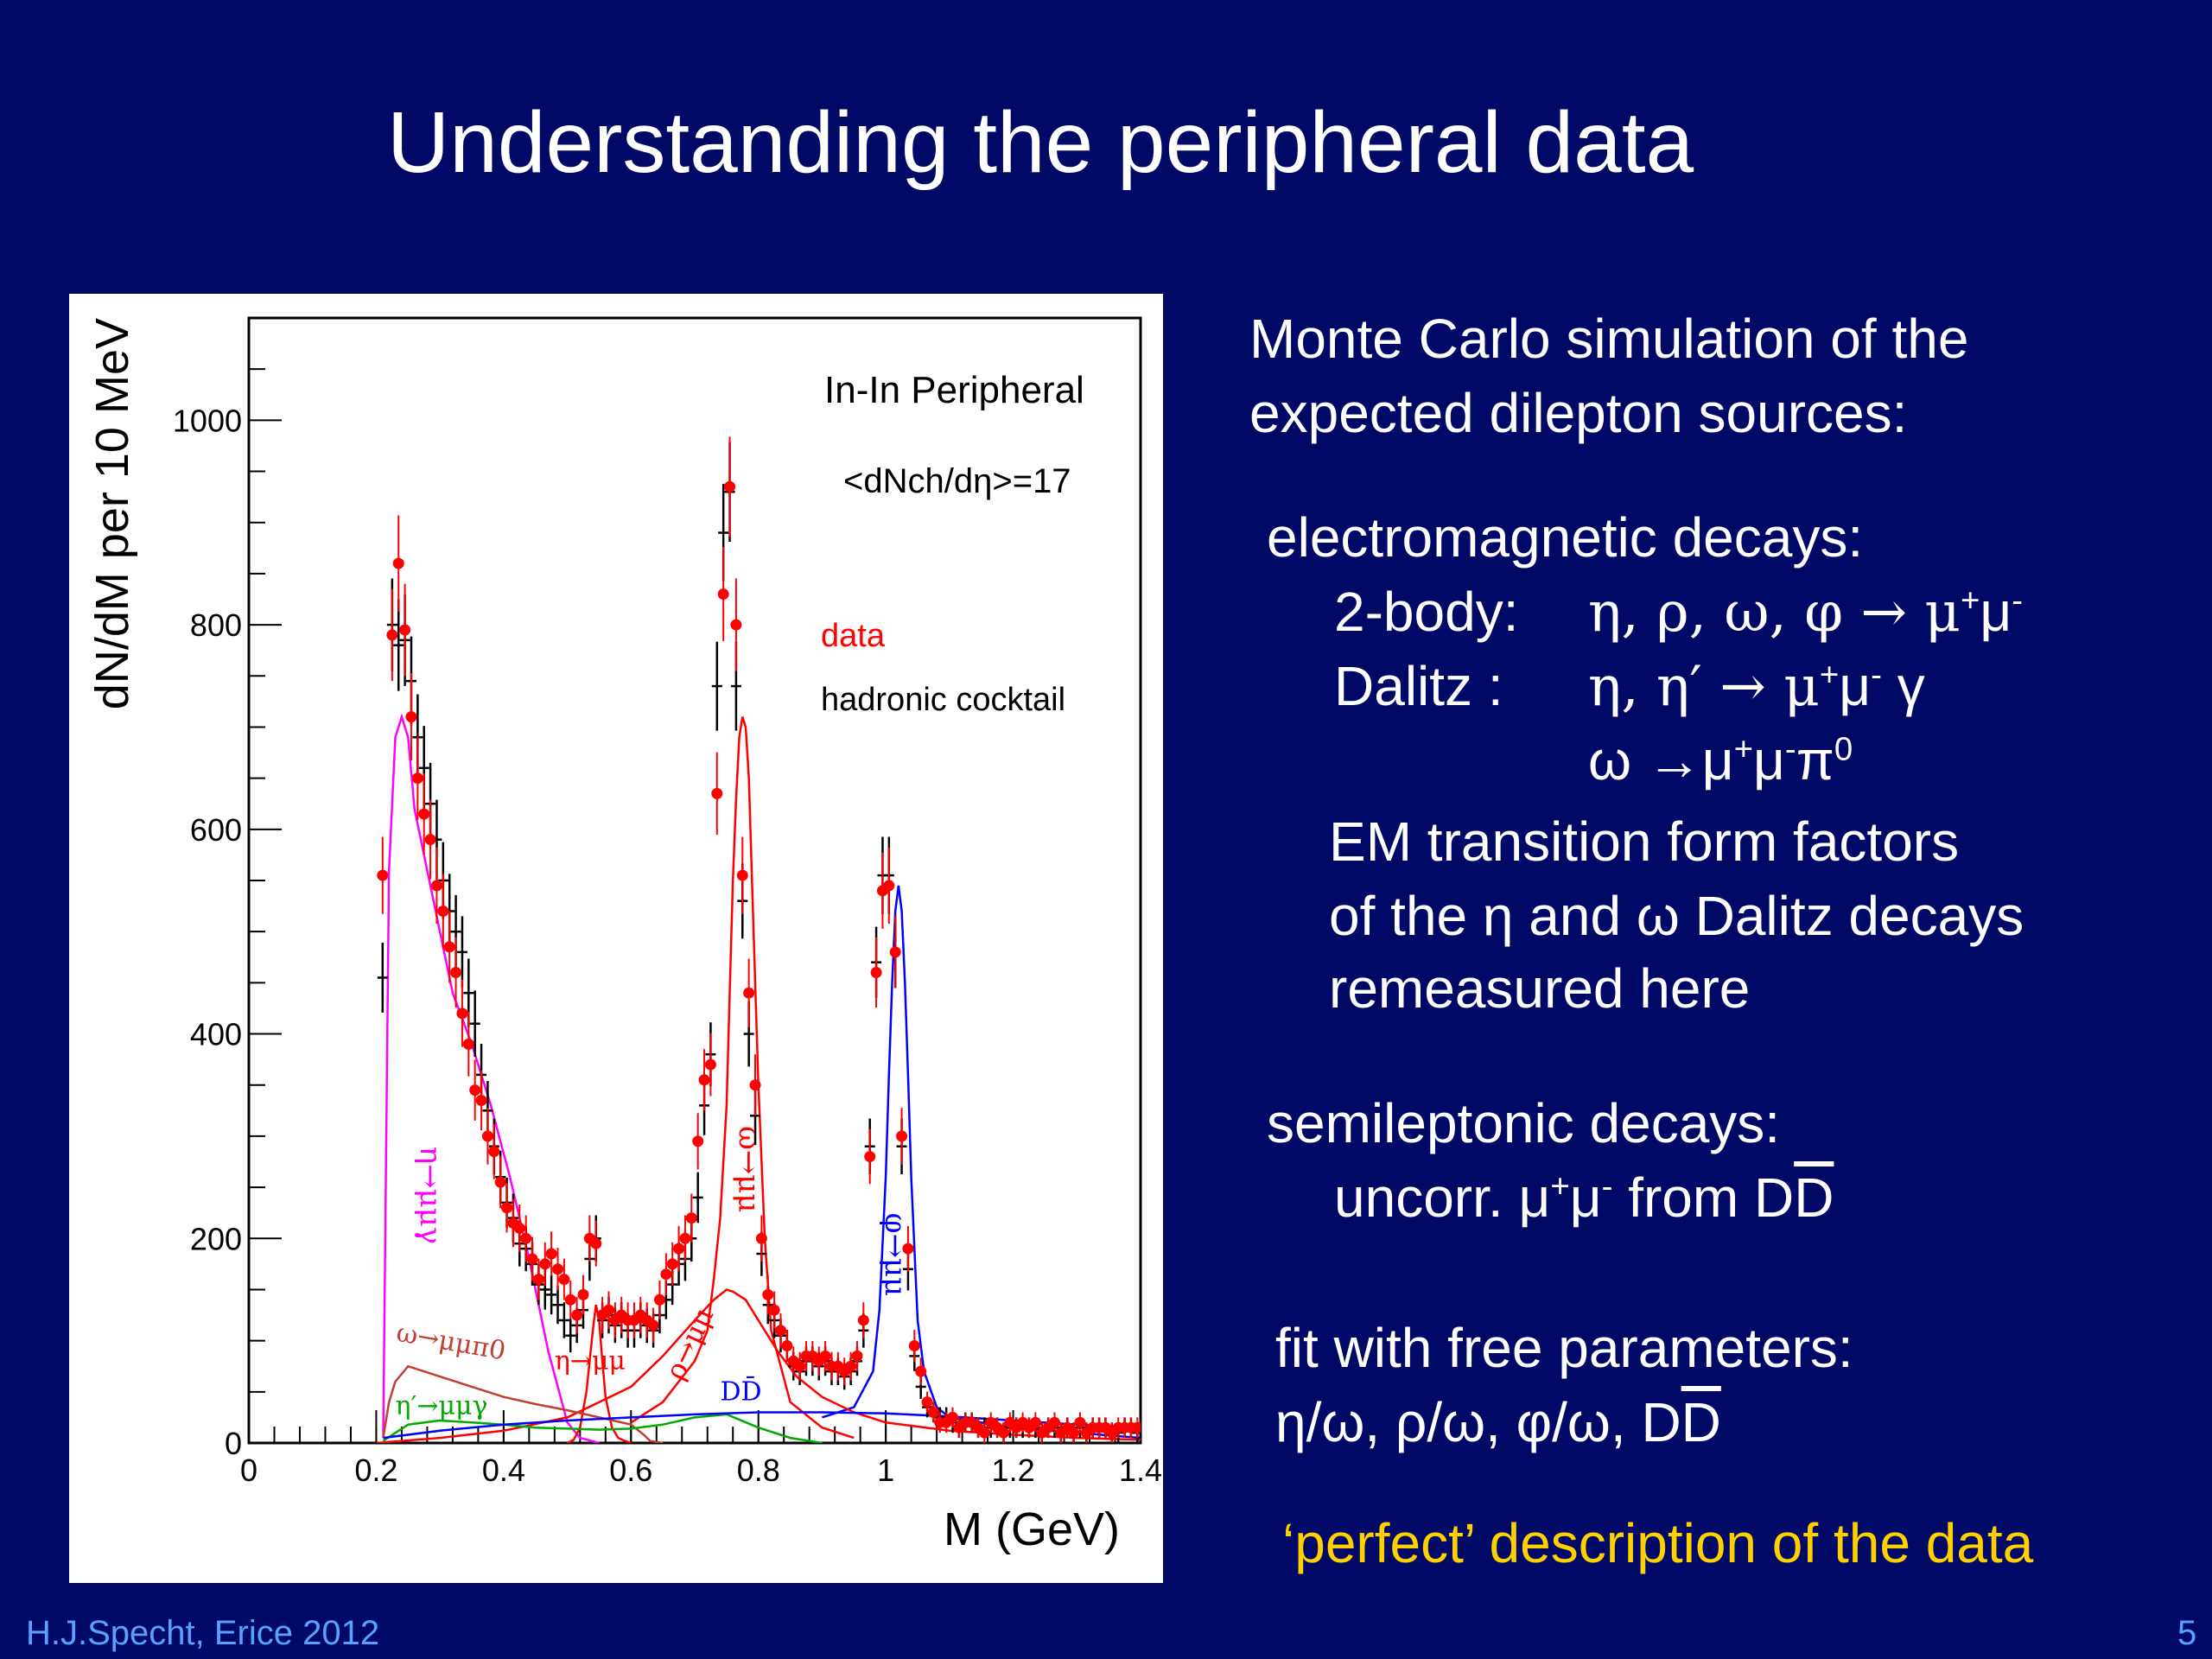  Describe the element at coordinates (1498, 1422) in the screenshot. I see `fit-parameters: η/ω, ρ/ω, φ/ω, DD` at that location.